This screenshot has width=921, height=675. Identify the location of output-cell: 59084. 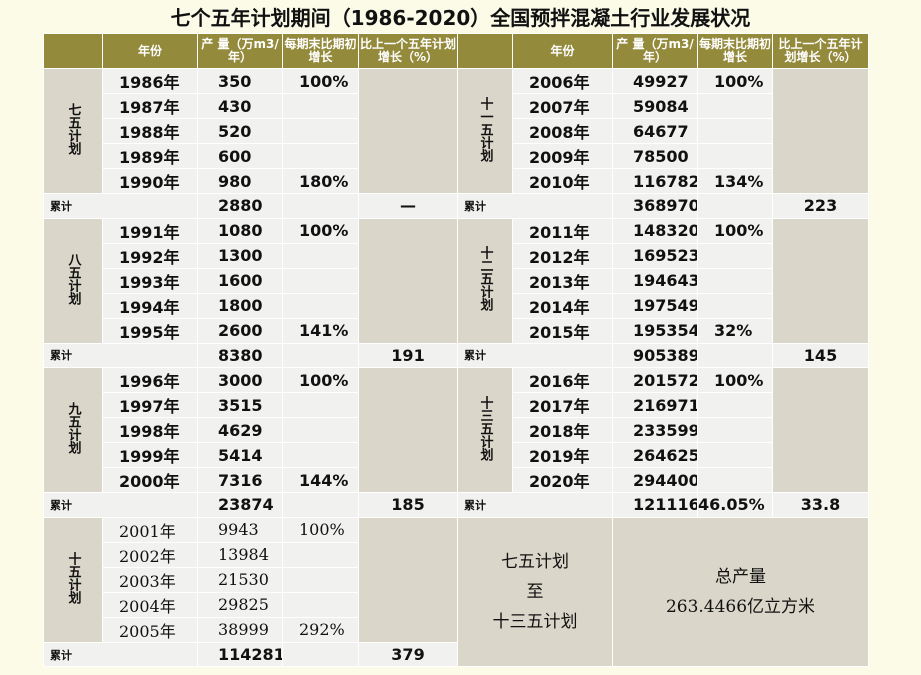
(655, 106).